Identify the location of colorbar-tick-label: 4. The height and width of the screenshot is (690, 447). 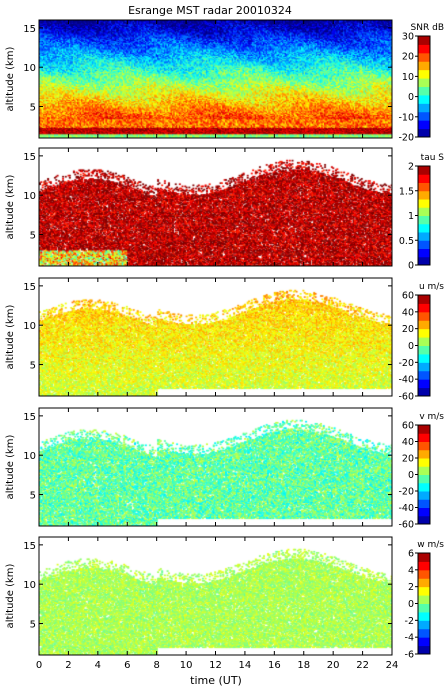
(411, 570).